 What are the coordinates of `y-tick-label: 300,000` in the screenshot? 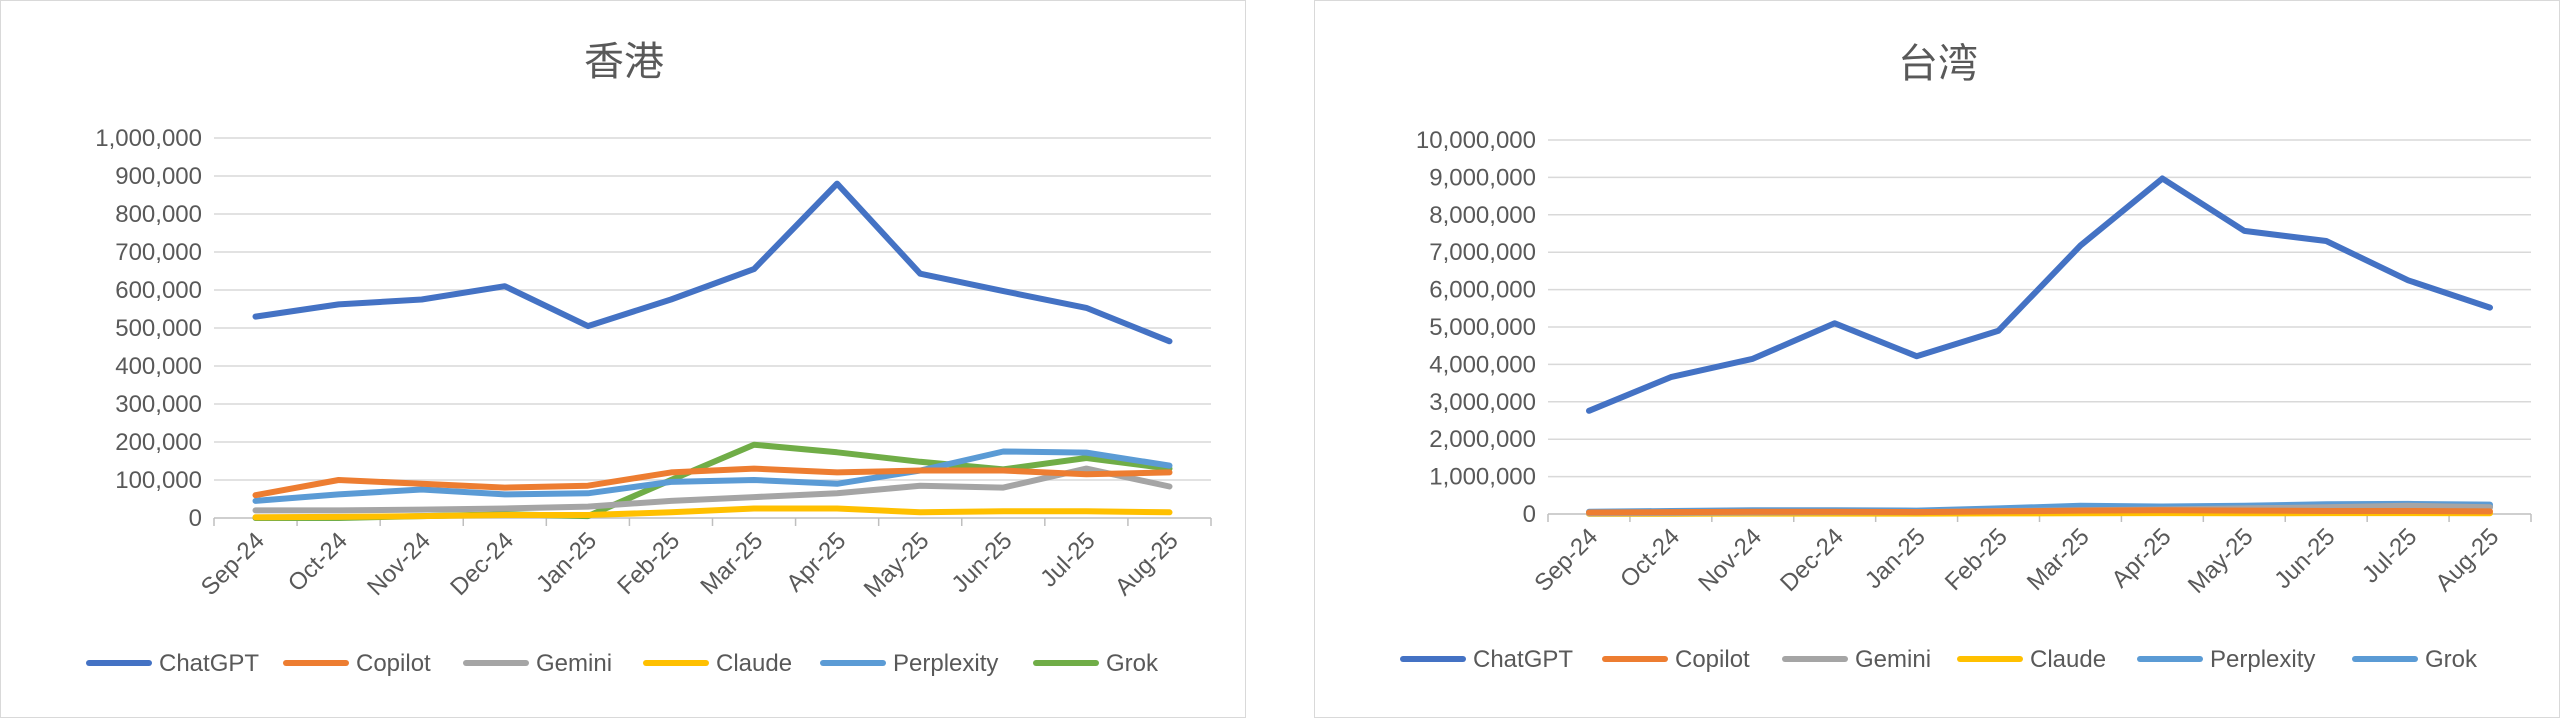 It's located at (158, 404).